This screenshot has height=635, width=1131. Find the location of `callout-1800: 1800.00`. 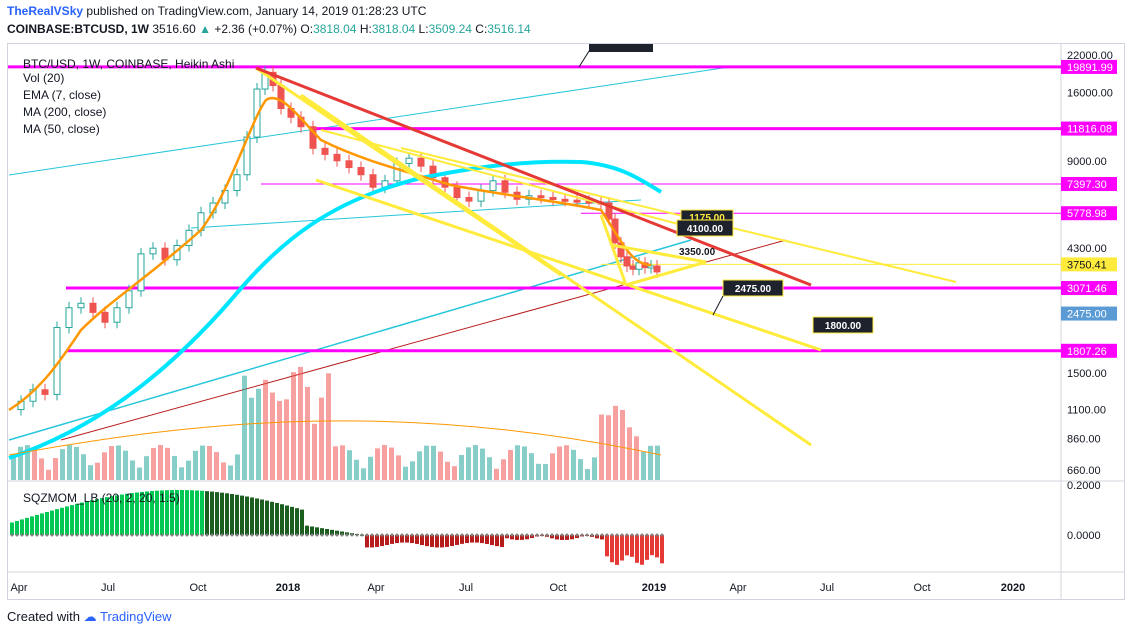

callout-1800: 1800.00 is located at coordinates (843, 325).